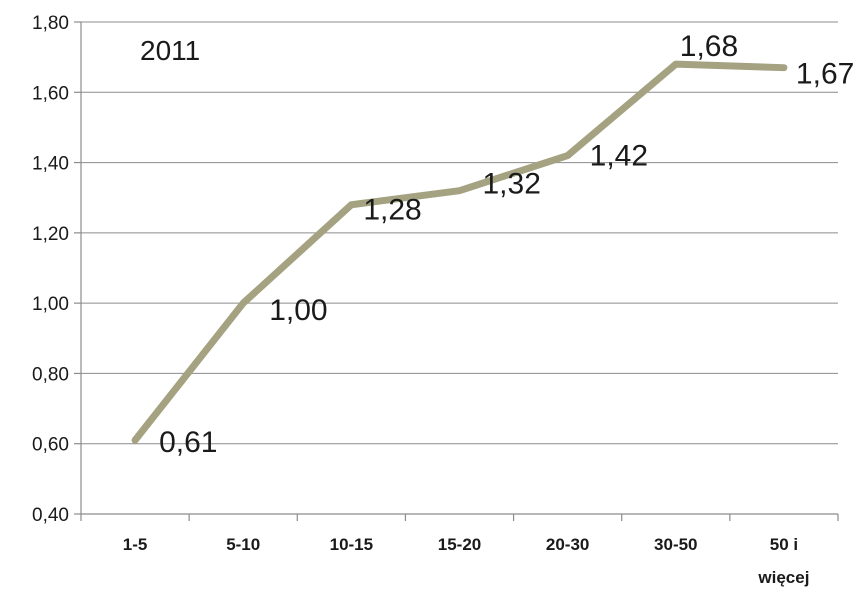 Image resolution: width=858 pixels, height=593 pixels. What do you see at coordinates (50, 445) in the screenshot?
I see `y-tick-label: 0,60` at bounding box center [50, 445].